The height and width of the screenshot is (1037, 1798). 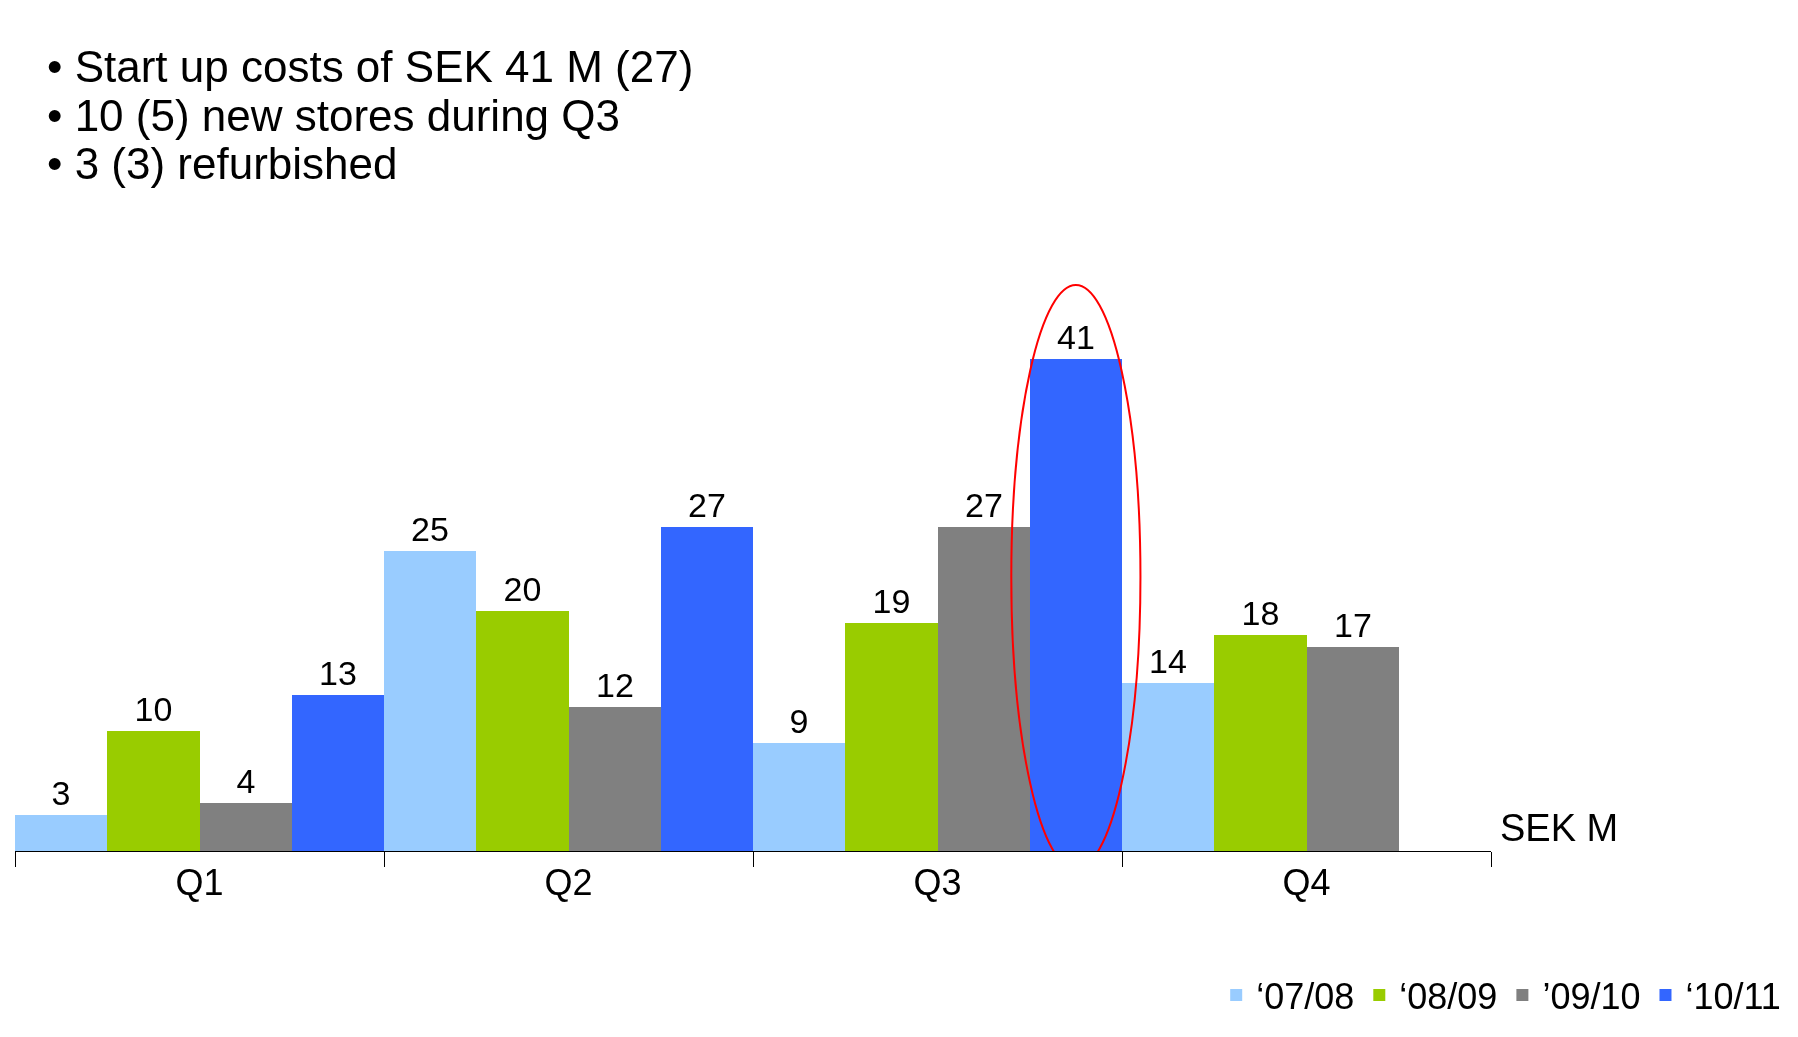 I want to click on data-label: 4, so click(x=246, y=781).